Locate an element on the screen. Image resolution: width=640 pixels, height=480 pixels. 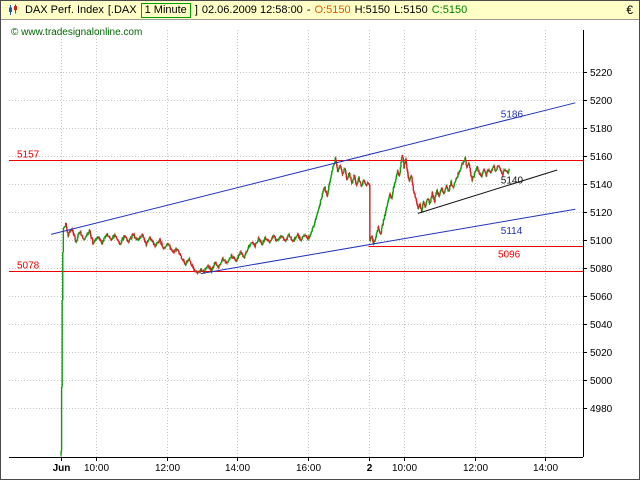
y-axis-label: 5040 is located at coordinates (601, 325).